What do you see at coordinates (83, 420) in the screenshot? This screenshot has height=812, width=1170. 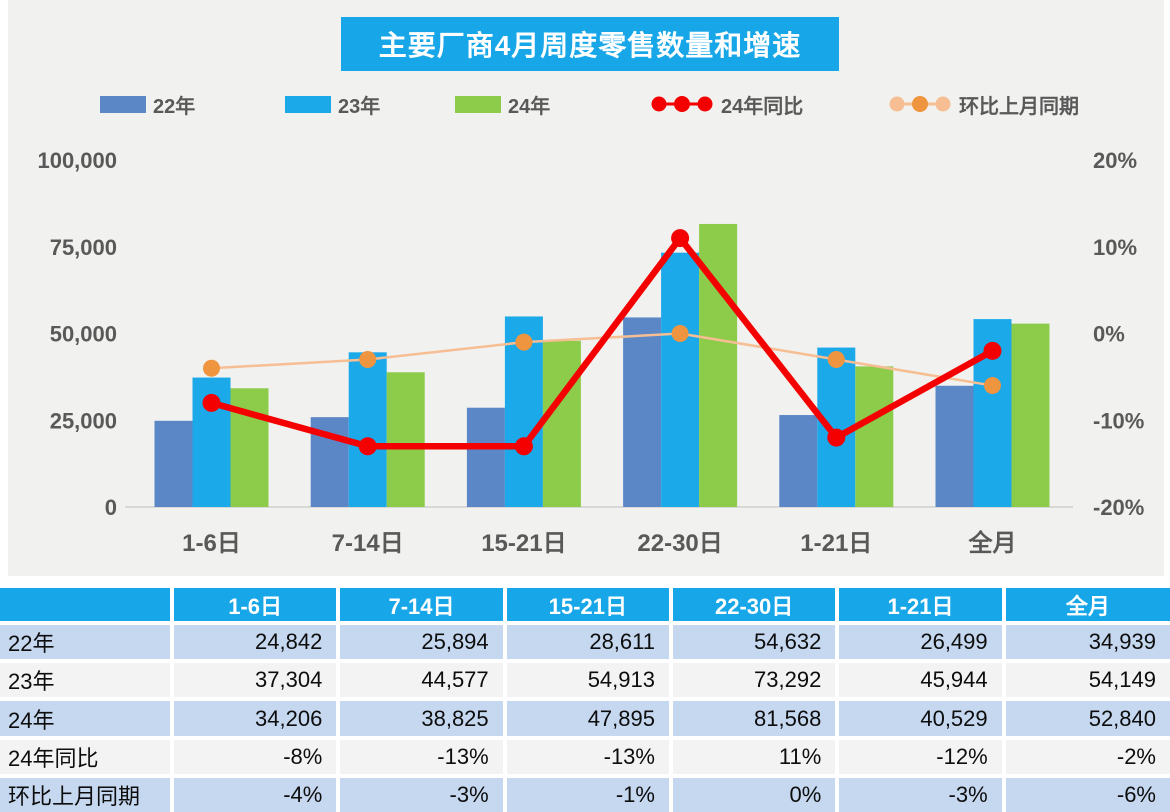 I see `left-axis-tick: 25,000` at bounding box center [83, 420].